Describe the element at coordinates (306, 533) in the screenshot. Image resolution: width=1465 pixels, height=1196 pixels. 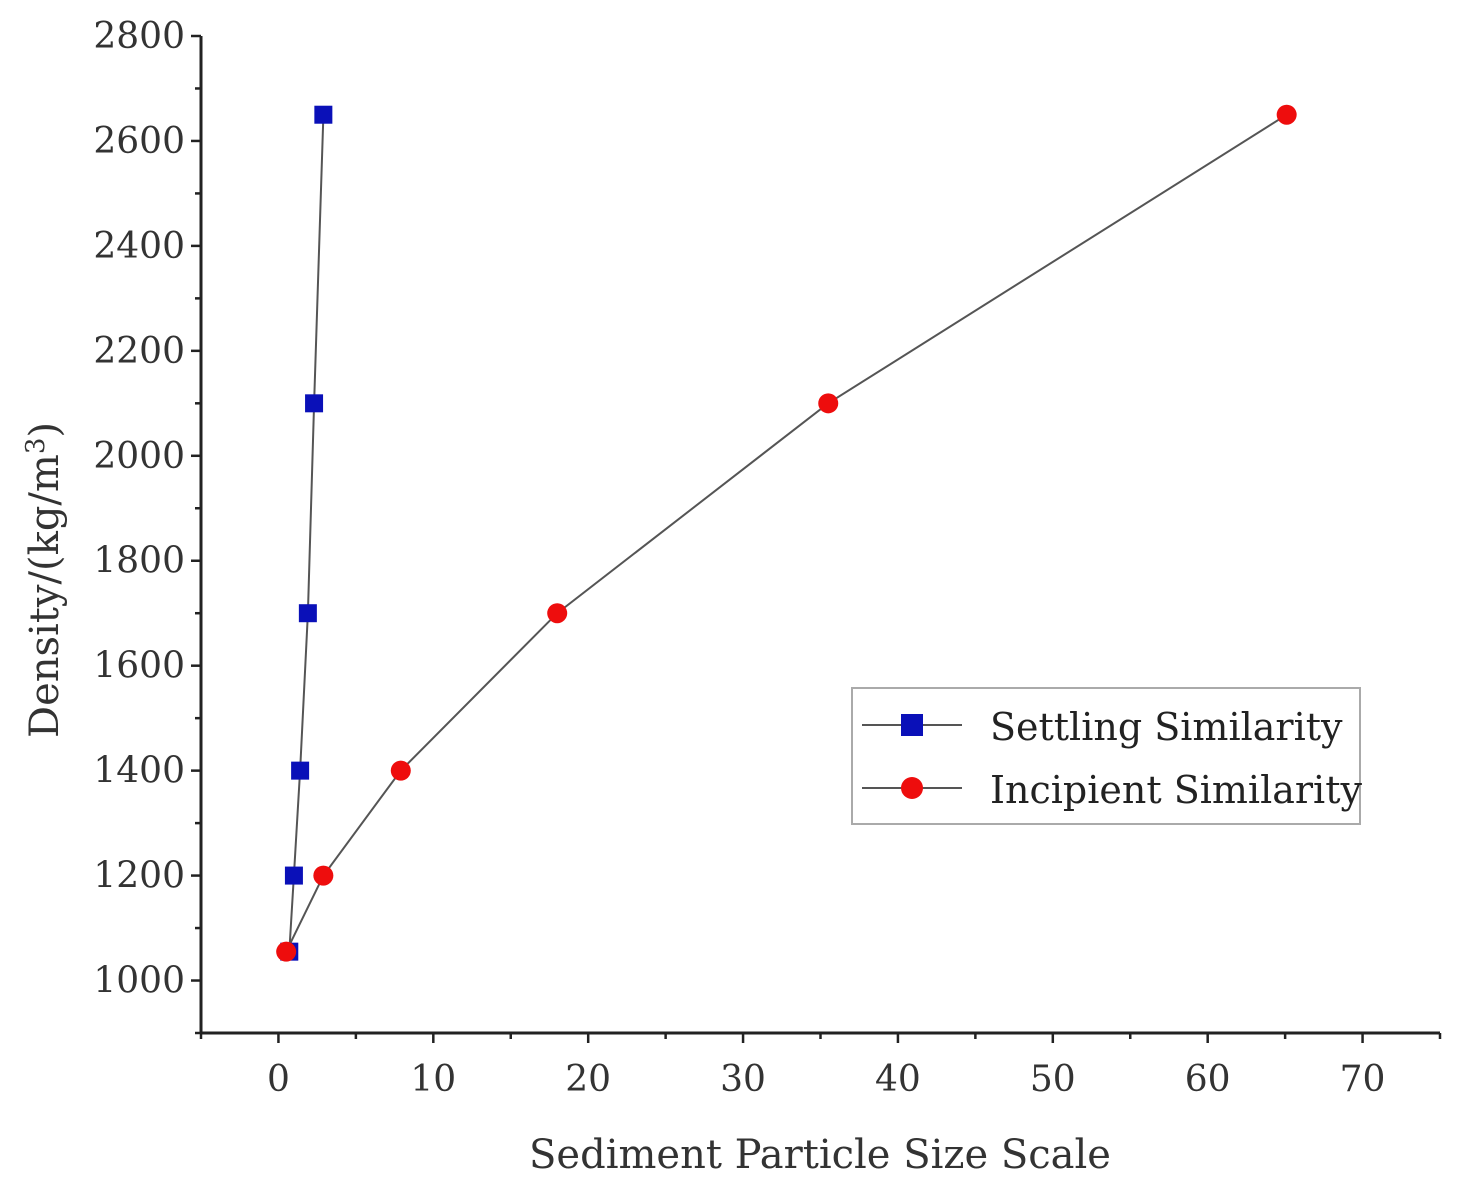
I see `series-line-settling` at that location.